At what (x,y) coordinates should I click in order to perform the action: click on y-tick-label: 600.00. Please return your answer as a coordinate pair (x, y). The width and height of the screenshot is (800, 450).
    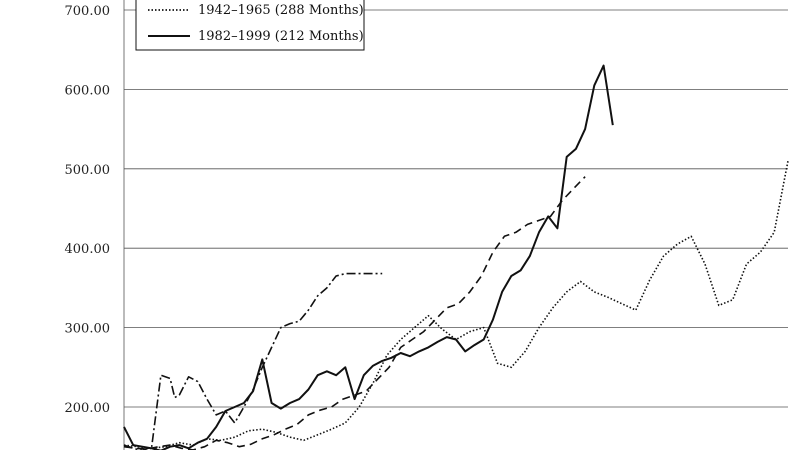
    Looking at the image, I should click on (88, 90).